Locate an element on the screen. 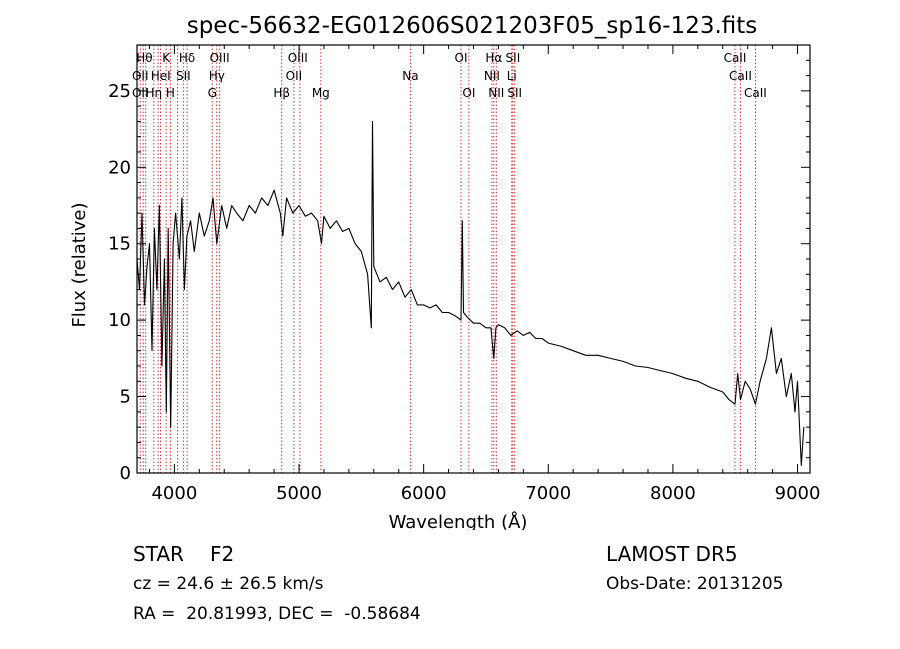  survey-release: LAMOST DR5 is located at coordinates (672, 554).